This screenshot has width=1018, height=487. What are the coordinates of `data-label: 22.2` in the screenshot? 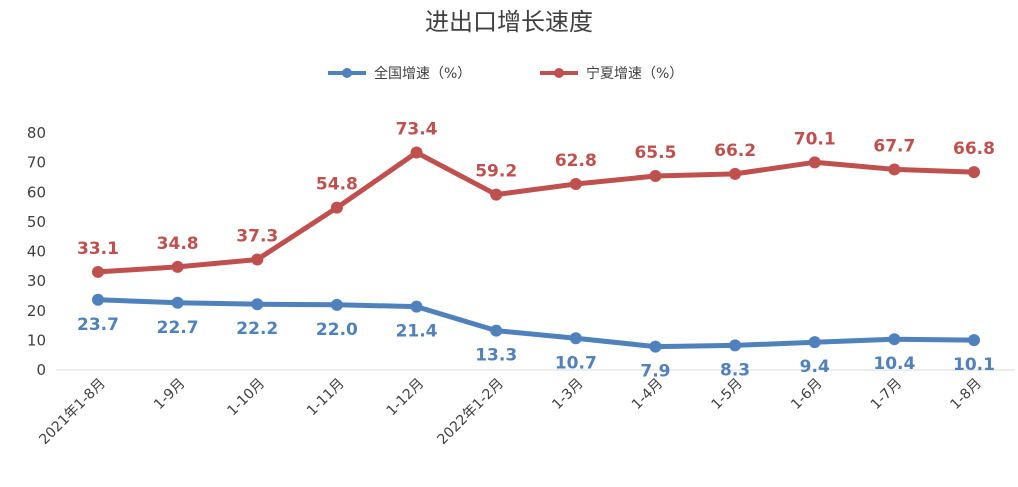 It's located at (257, 329).